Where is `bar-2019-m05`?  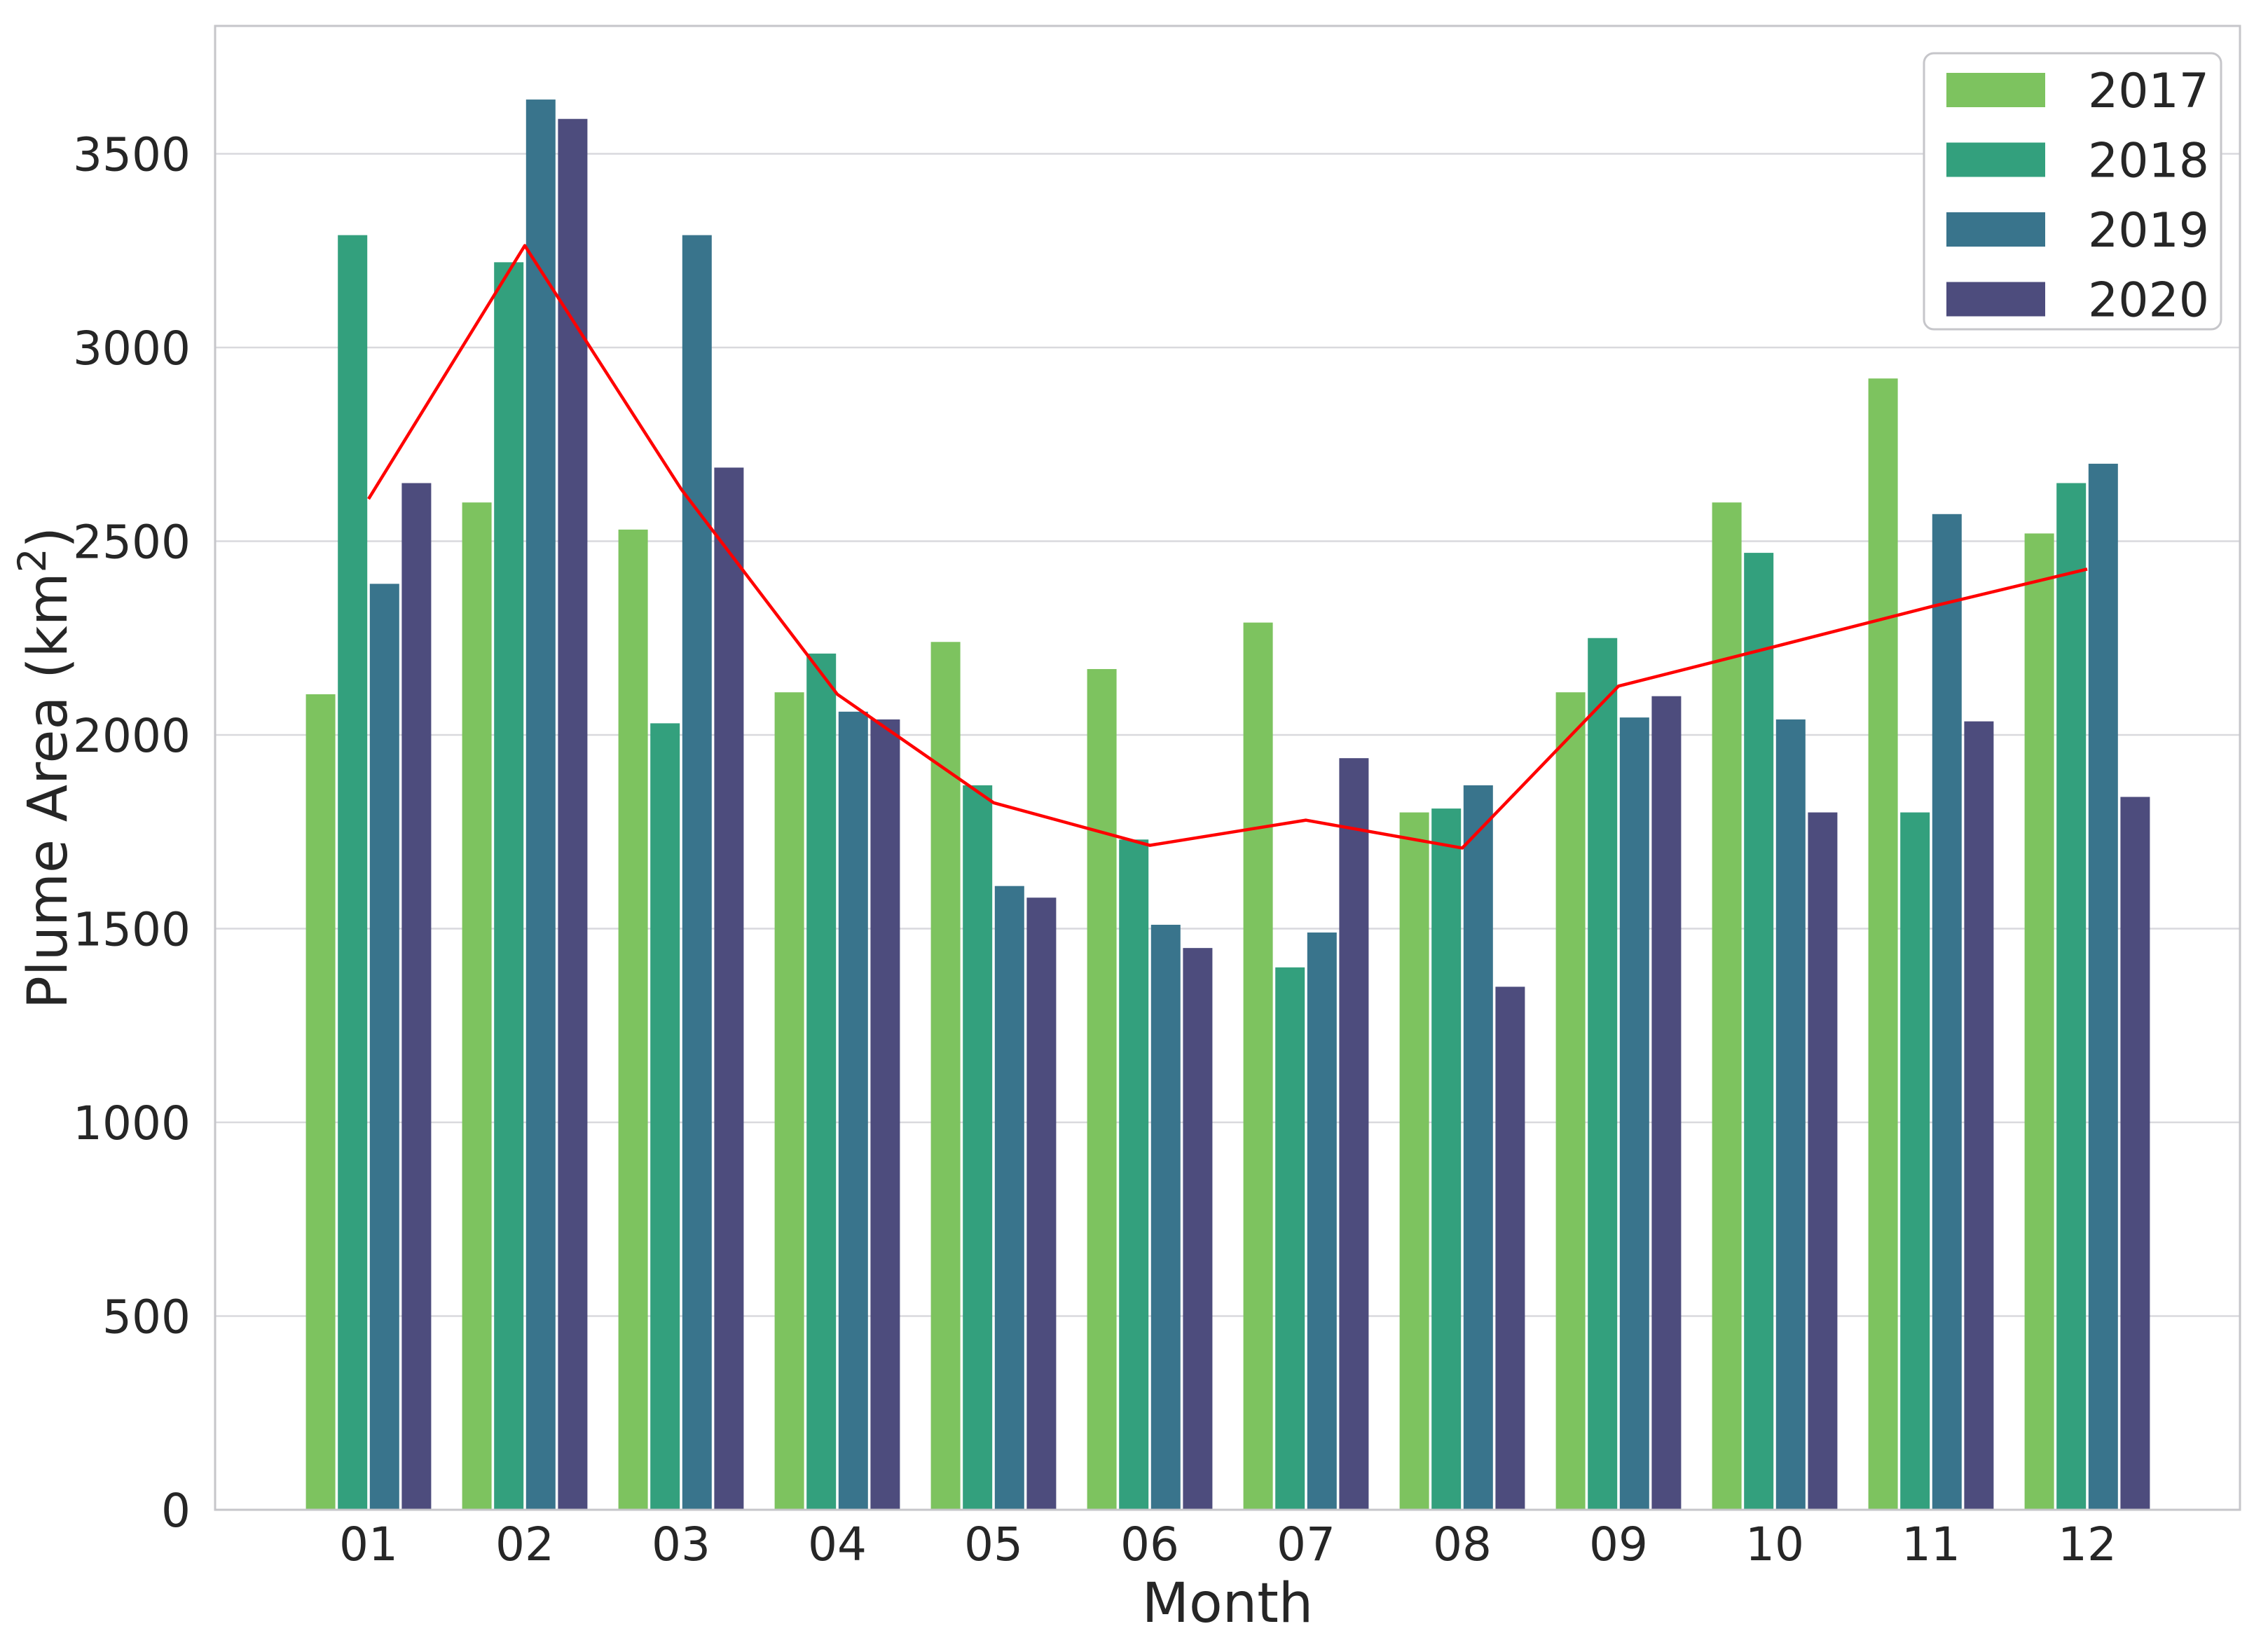 bar-2019-m05 is located at coordinates (1009, 1198).